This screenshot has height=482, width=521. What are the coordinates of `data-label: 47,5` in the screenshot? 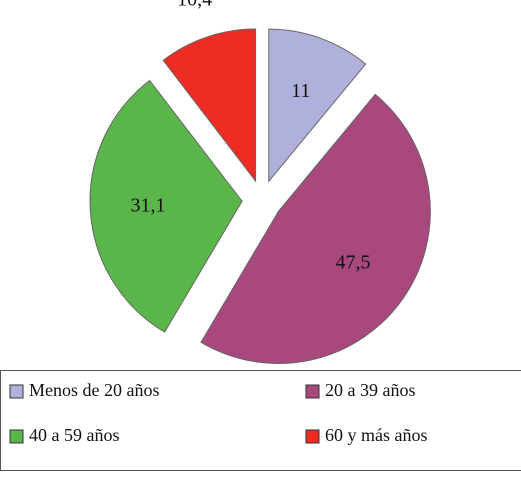 It's located at (352, 263).